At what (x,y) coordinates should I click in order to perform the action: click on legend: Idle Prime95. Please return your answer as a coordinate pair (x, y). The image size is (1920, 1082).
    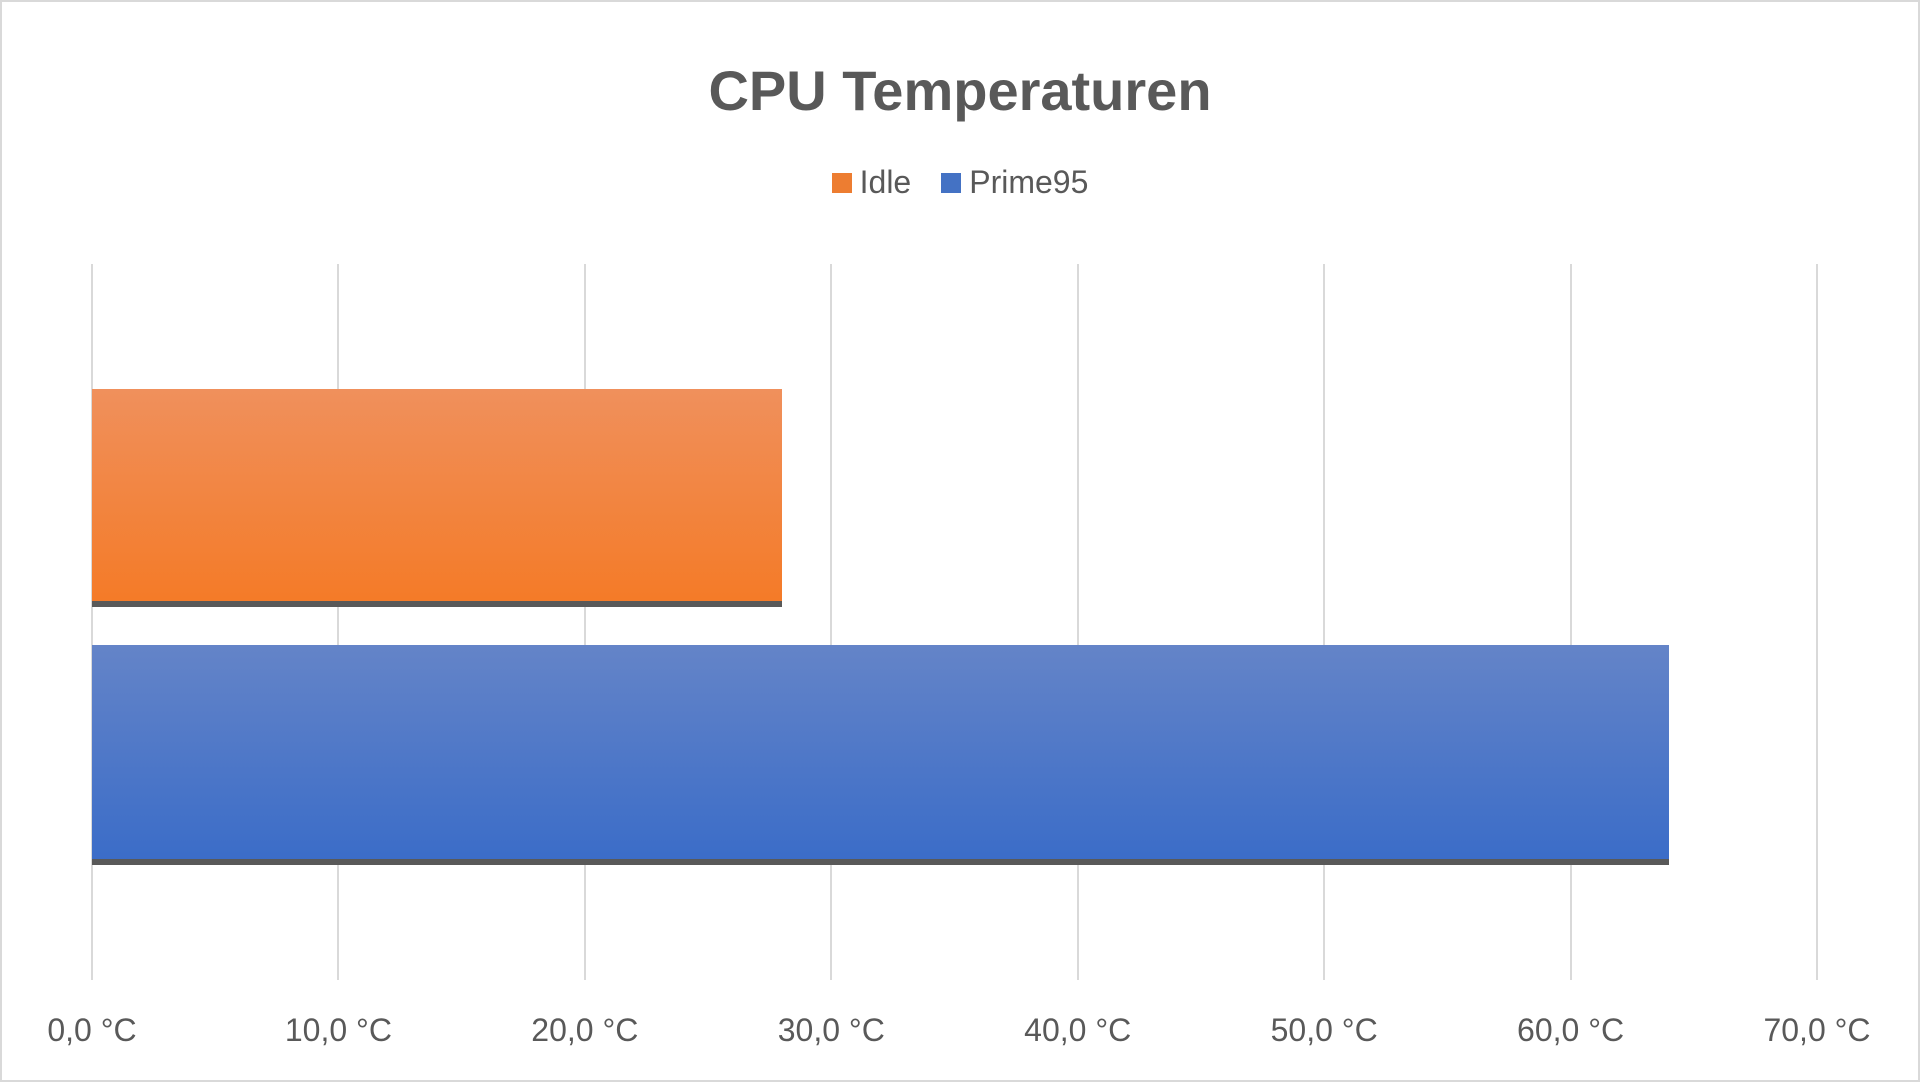
    Looking at the image, I should click on (960, 182).